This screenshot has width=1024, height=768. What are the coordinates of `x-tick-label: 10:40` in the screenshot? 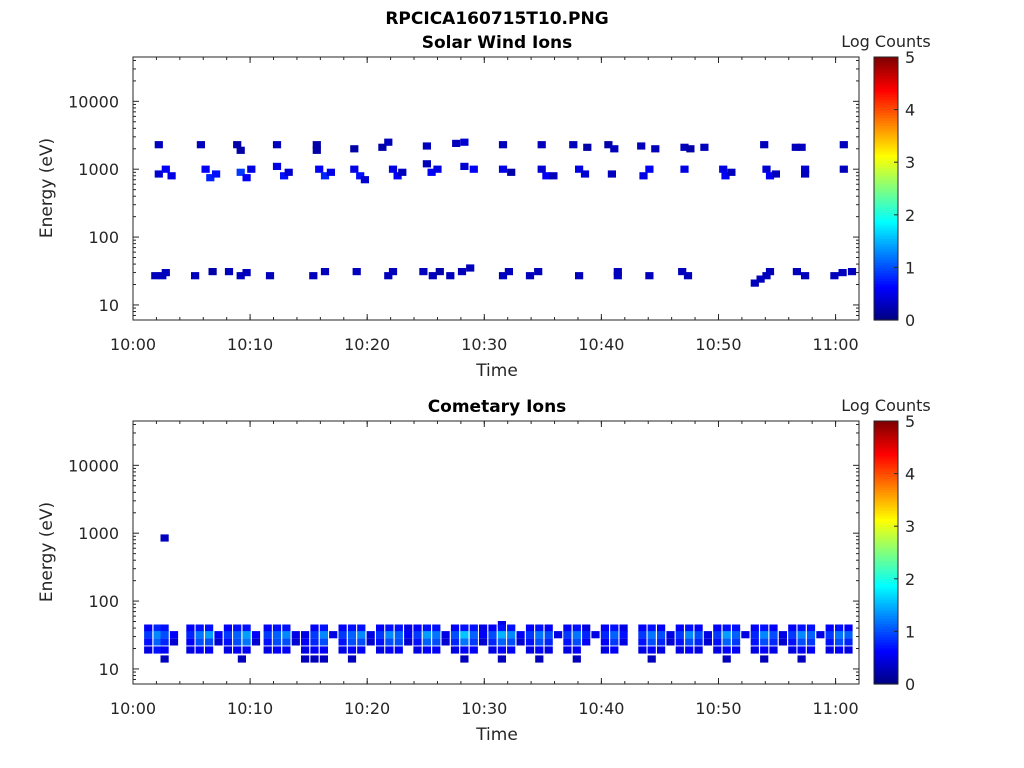 It's located at (601, 708).